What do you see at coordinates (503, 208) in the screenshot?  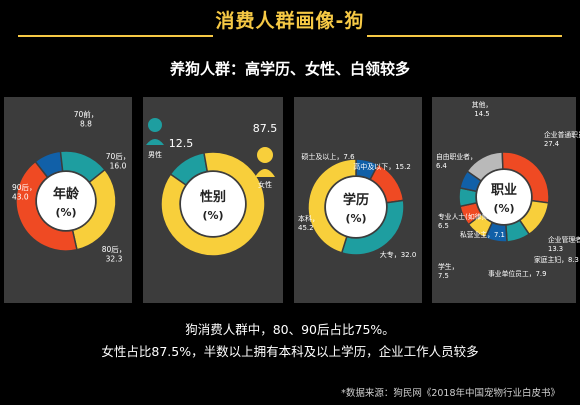 I see `chart-center-unit-3: (%)` at bounding box center [503, 208].